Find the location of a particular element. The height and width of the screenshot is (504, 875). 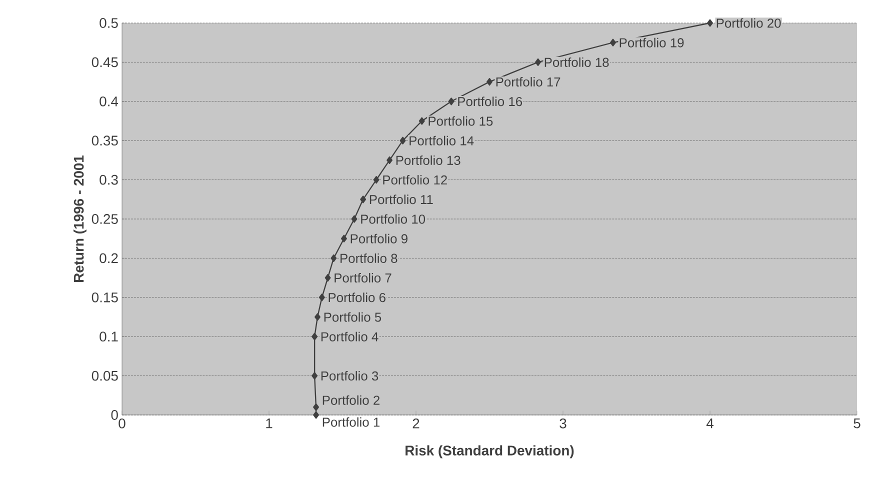

y-tick-label: 0.25 is located at coordinates (105, 219).